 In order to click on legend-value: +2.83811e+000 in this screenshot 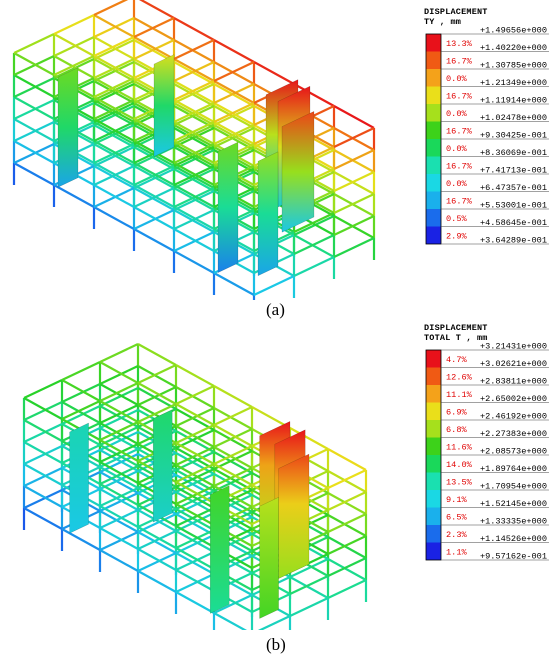, I will do `click(513, 382)`.